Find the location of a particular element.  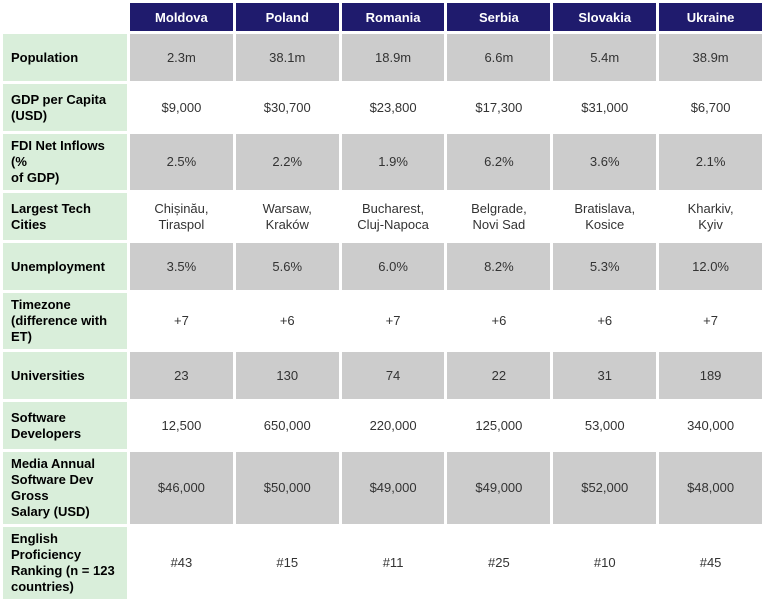

table-cell: $52,000 is located at coordinates (605, 488).